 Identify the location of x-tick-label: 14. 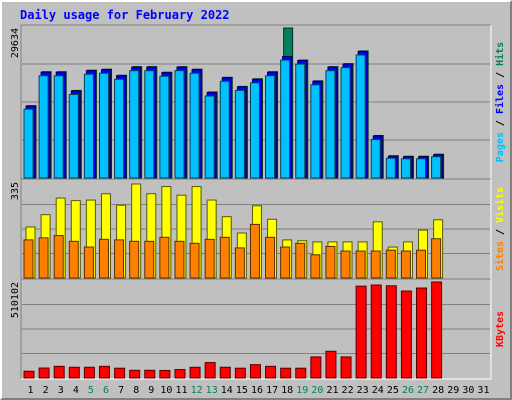
(227, 390).